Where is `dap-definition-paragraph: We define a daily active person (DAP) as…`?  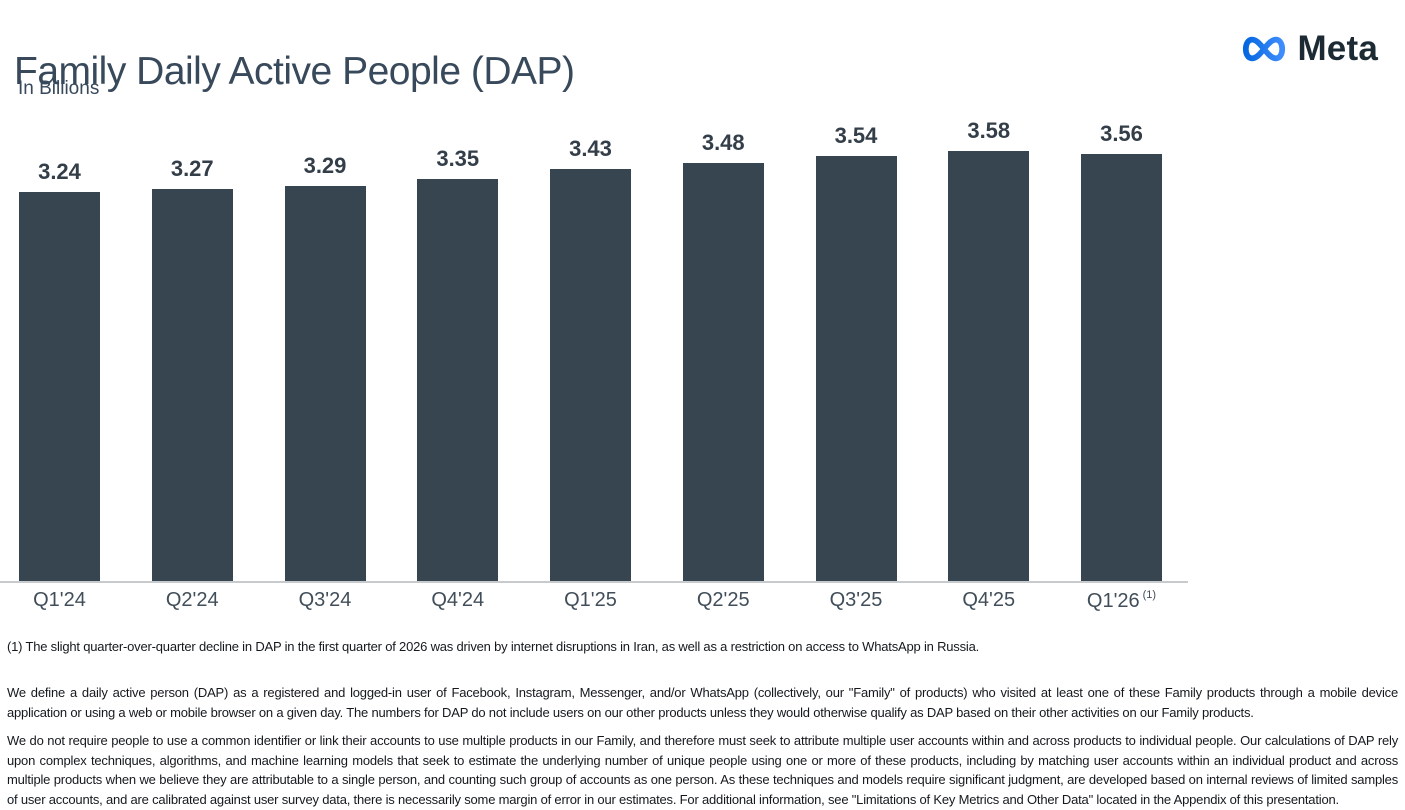 dap-definition-paragraph: We define a daily active person (DAP) as… is located at coordinates (702, 702).